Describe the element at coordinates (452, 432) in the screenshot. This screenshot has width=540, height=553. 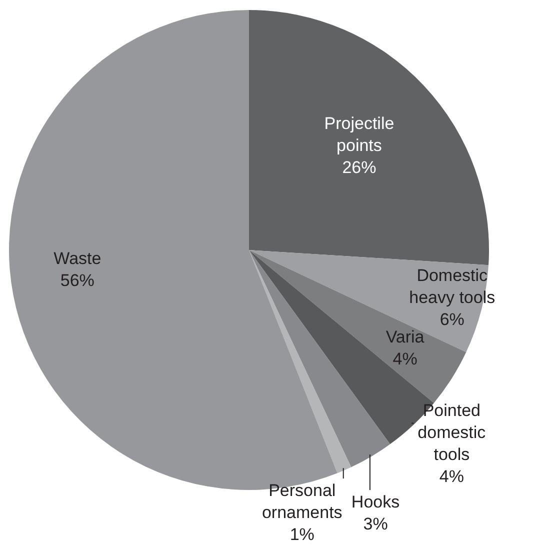
I see `slice-label: Pointed domestic tools` at that location.